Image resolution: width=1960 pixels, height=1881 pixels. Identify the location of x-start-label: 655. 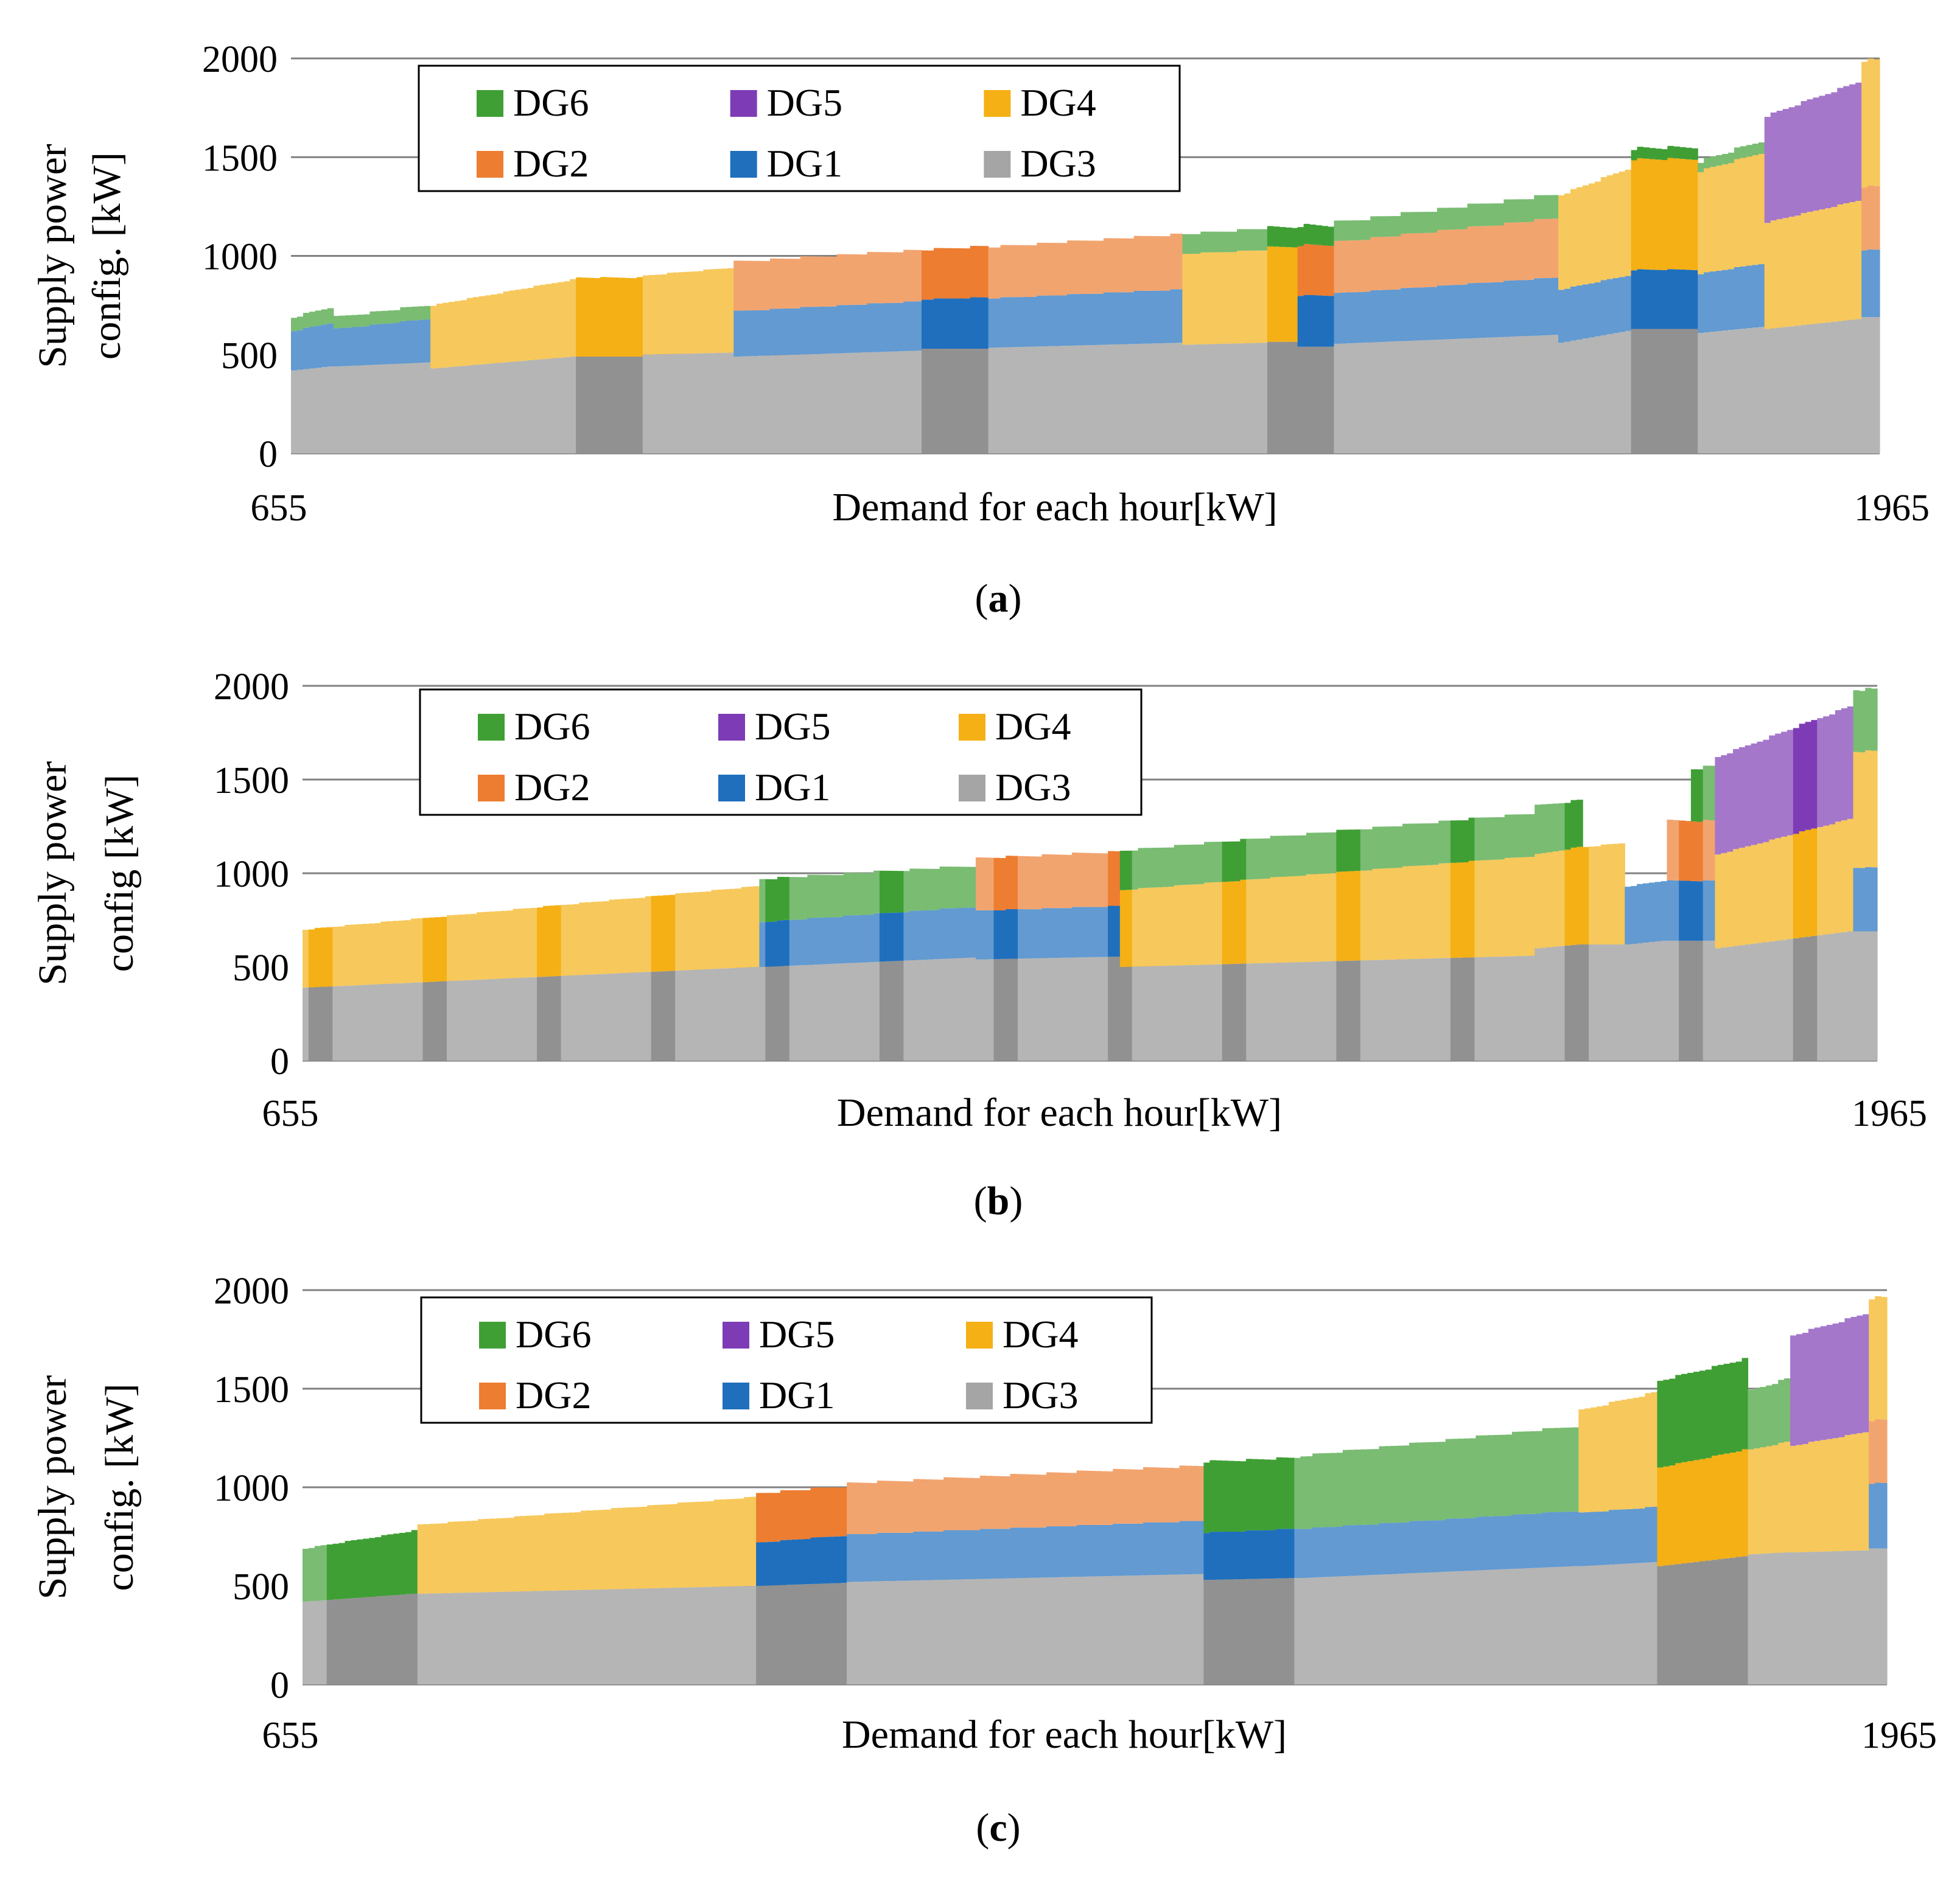
(290, 1114).